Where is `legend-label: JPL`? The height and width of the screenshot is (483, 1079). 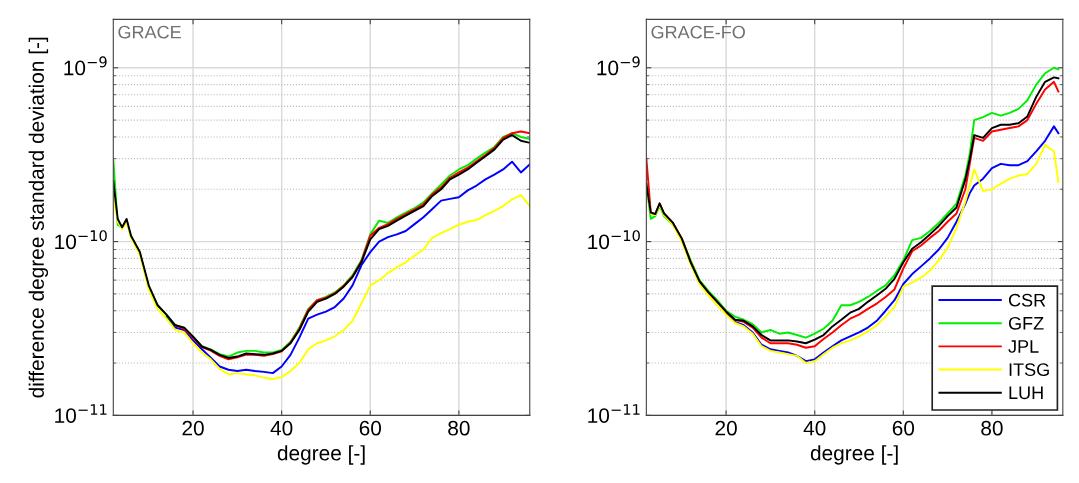 legend-label: JPL is located at coordinates (1023, 346).